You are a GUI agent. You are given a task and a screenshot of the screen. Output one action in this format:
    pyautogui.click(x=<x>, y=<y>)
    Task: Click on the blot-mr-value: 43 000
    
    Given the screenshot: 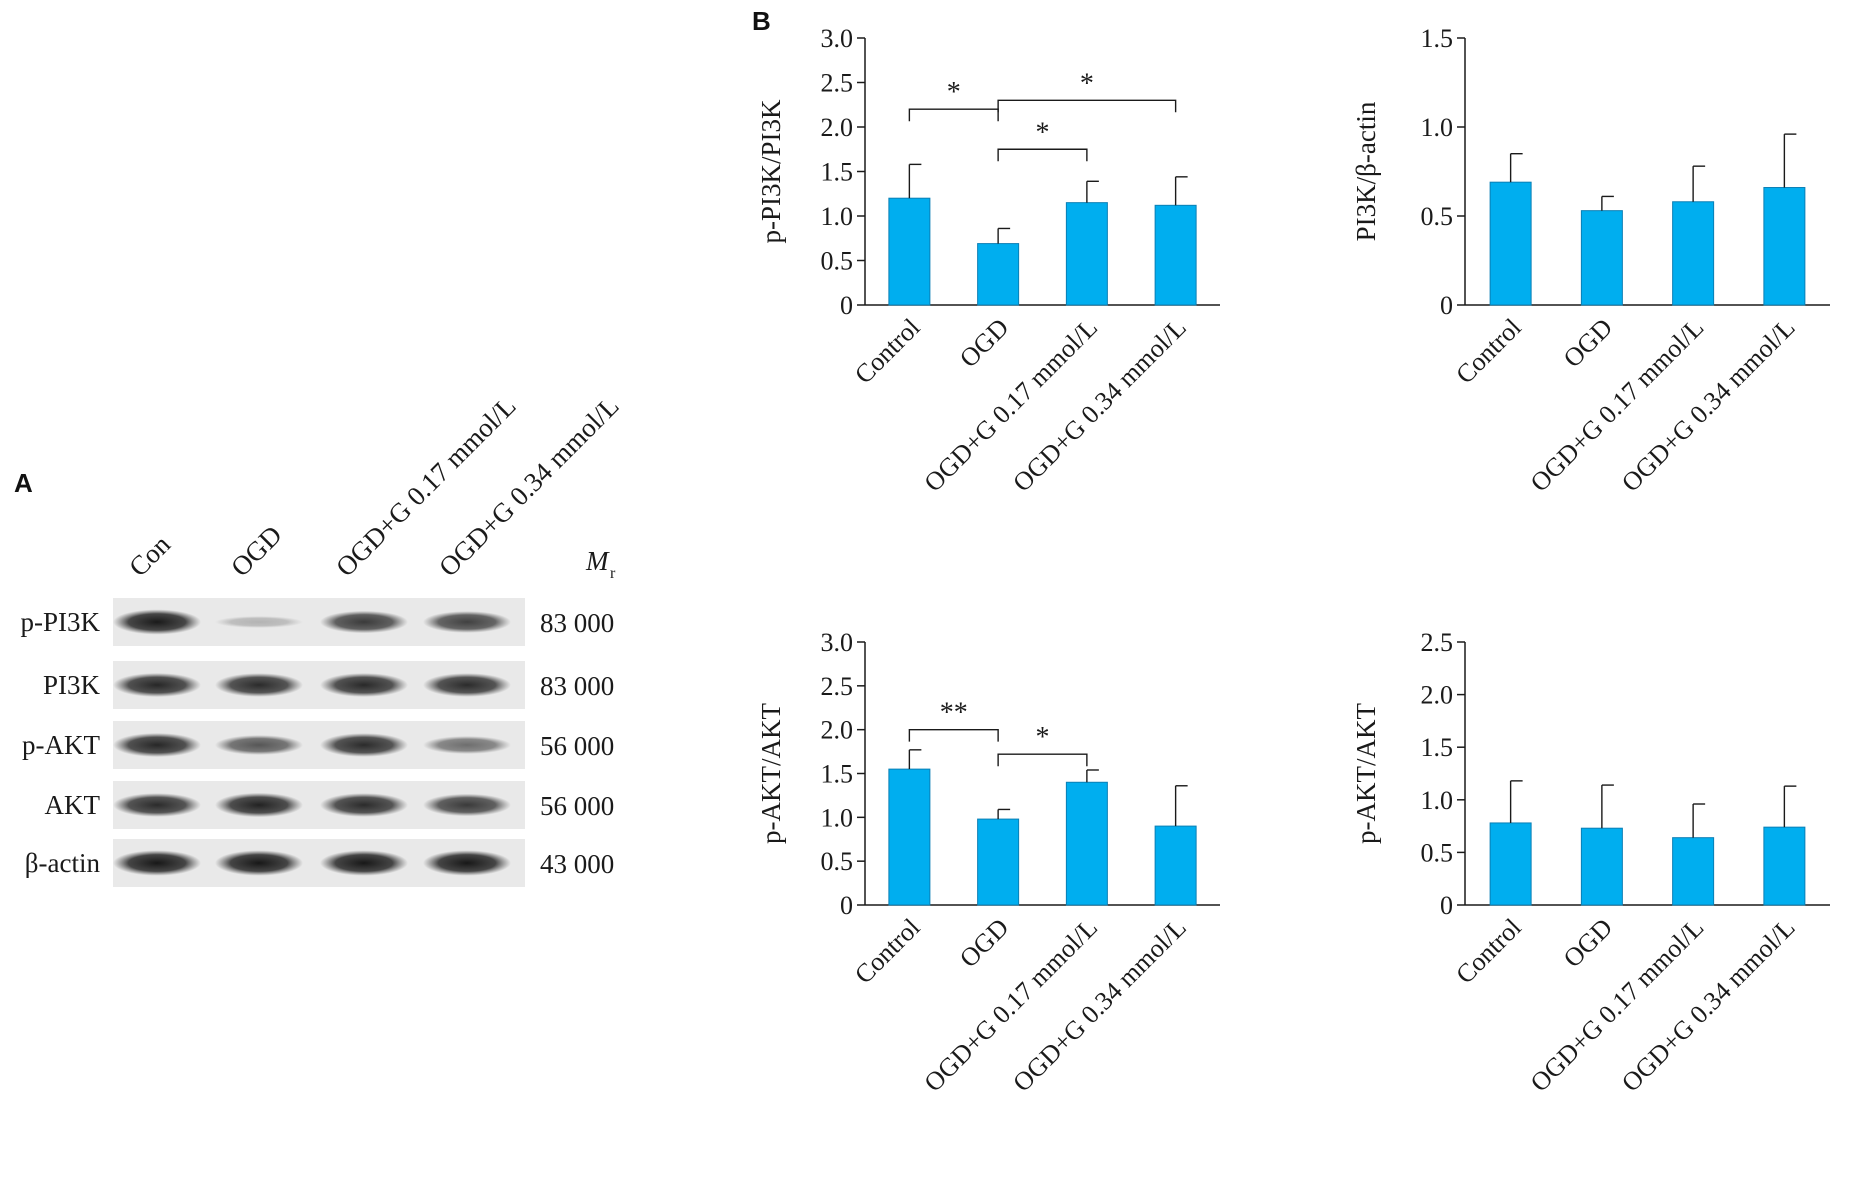 What is the action you would take?
    pyautogui.click(x=577, y=864)
    